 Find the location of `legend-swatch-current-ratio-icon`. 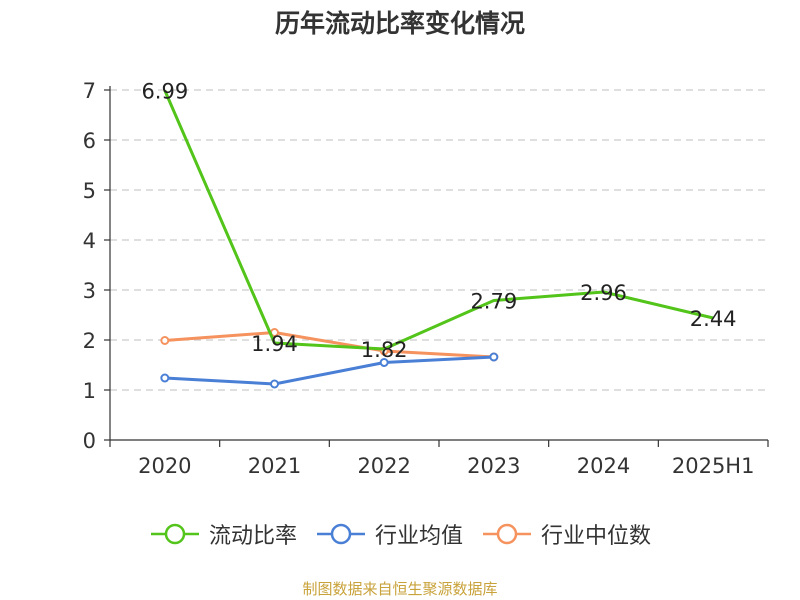

legend-swatch-current-ratio-icon is located at coordinates (174, 534).